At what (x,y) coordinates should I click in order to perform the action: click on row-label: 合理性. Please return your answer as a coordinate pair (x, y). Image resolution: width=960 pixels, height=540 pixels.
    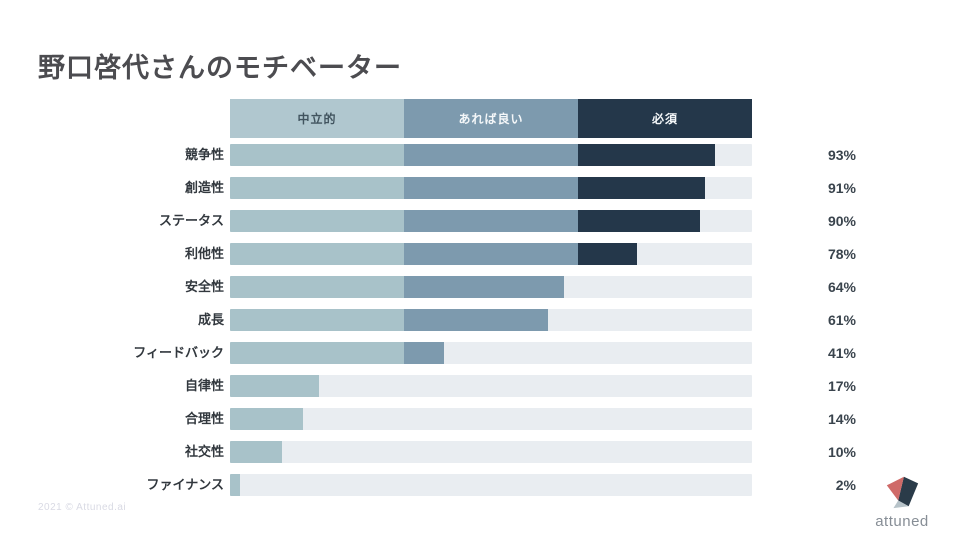
    Looking at the image, I should click on (204, 418).